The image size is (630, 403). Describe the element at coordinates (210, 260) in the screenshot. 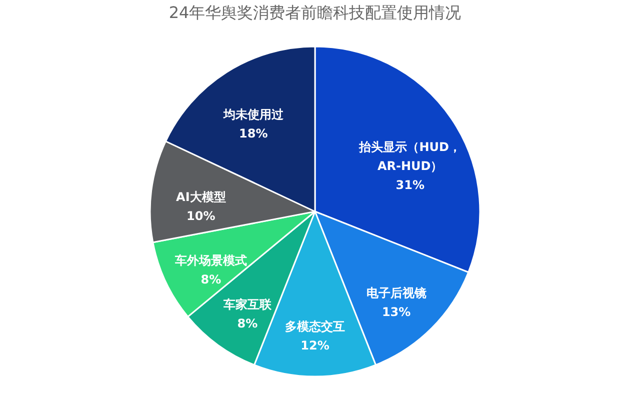

I see `slice-label: 车外场景模式` at that location.